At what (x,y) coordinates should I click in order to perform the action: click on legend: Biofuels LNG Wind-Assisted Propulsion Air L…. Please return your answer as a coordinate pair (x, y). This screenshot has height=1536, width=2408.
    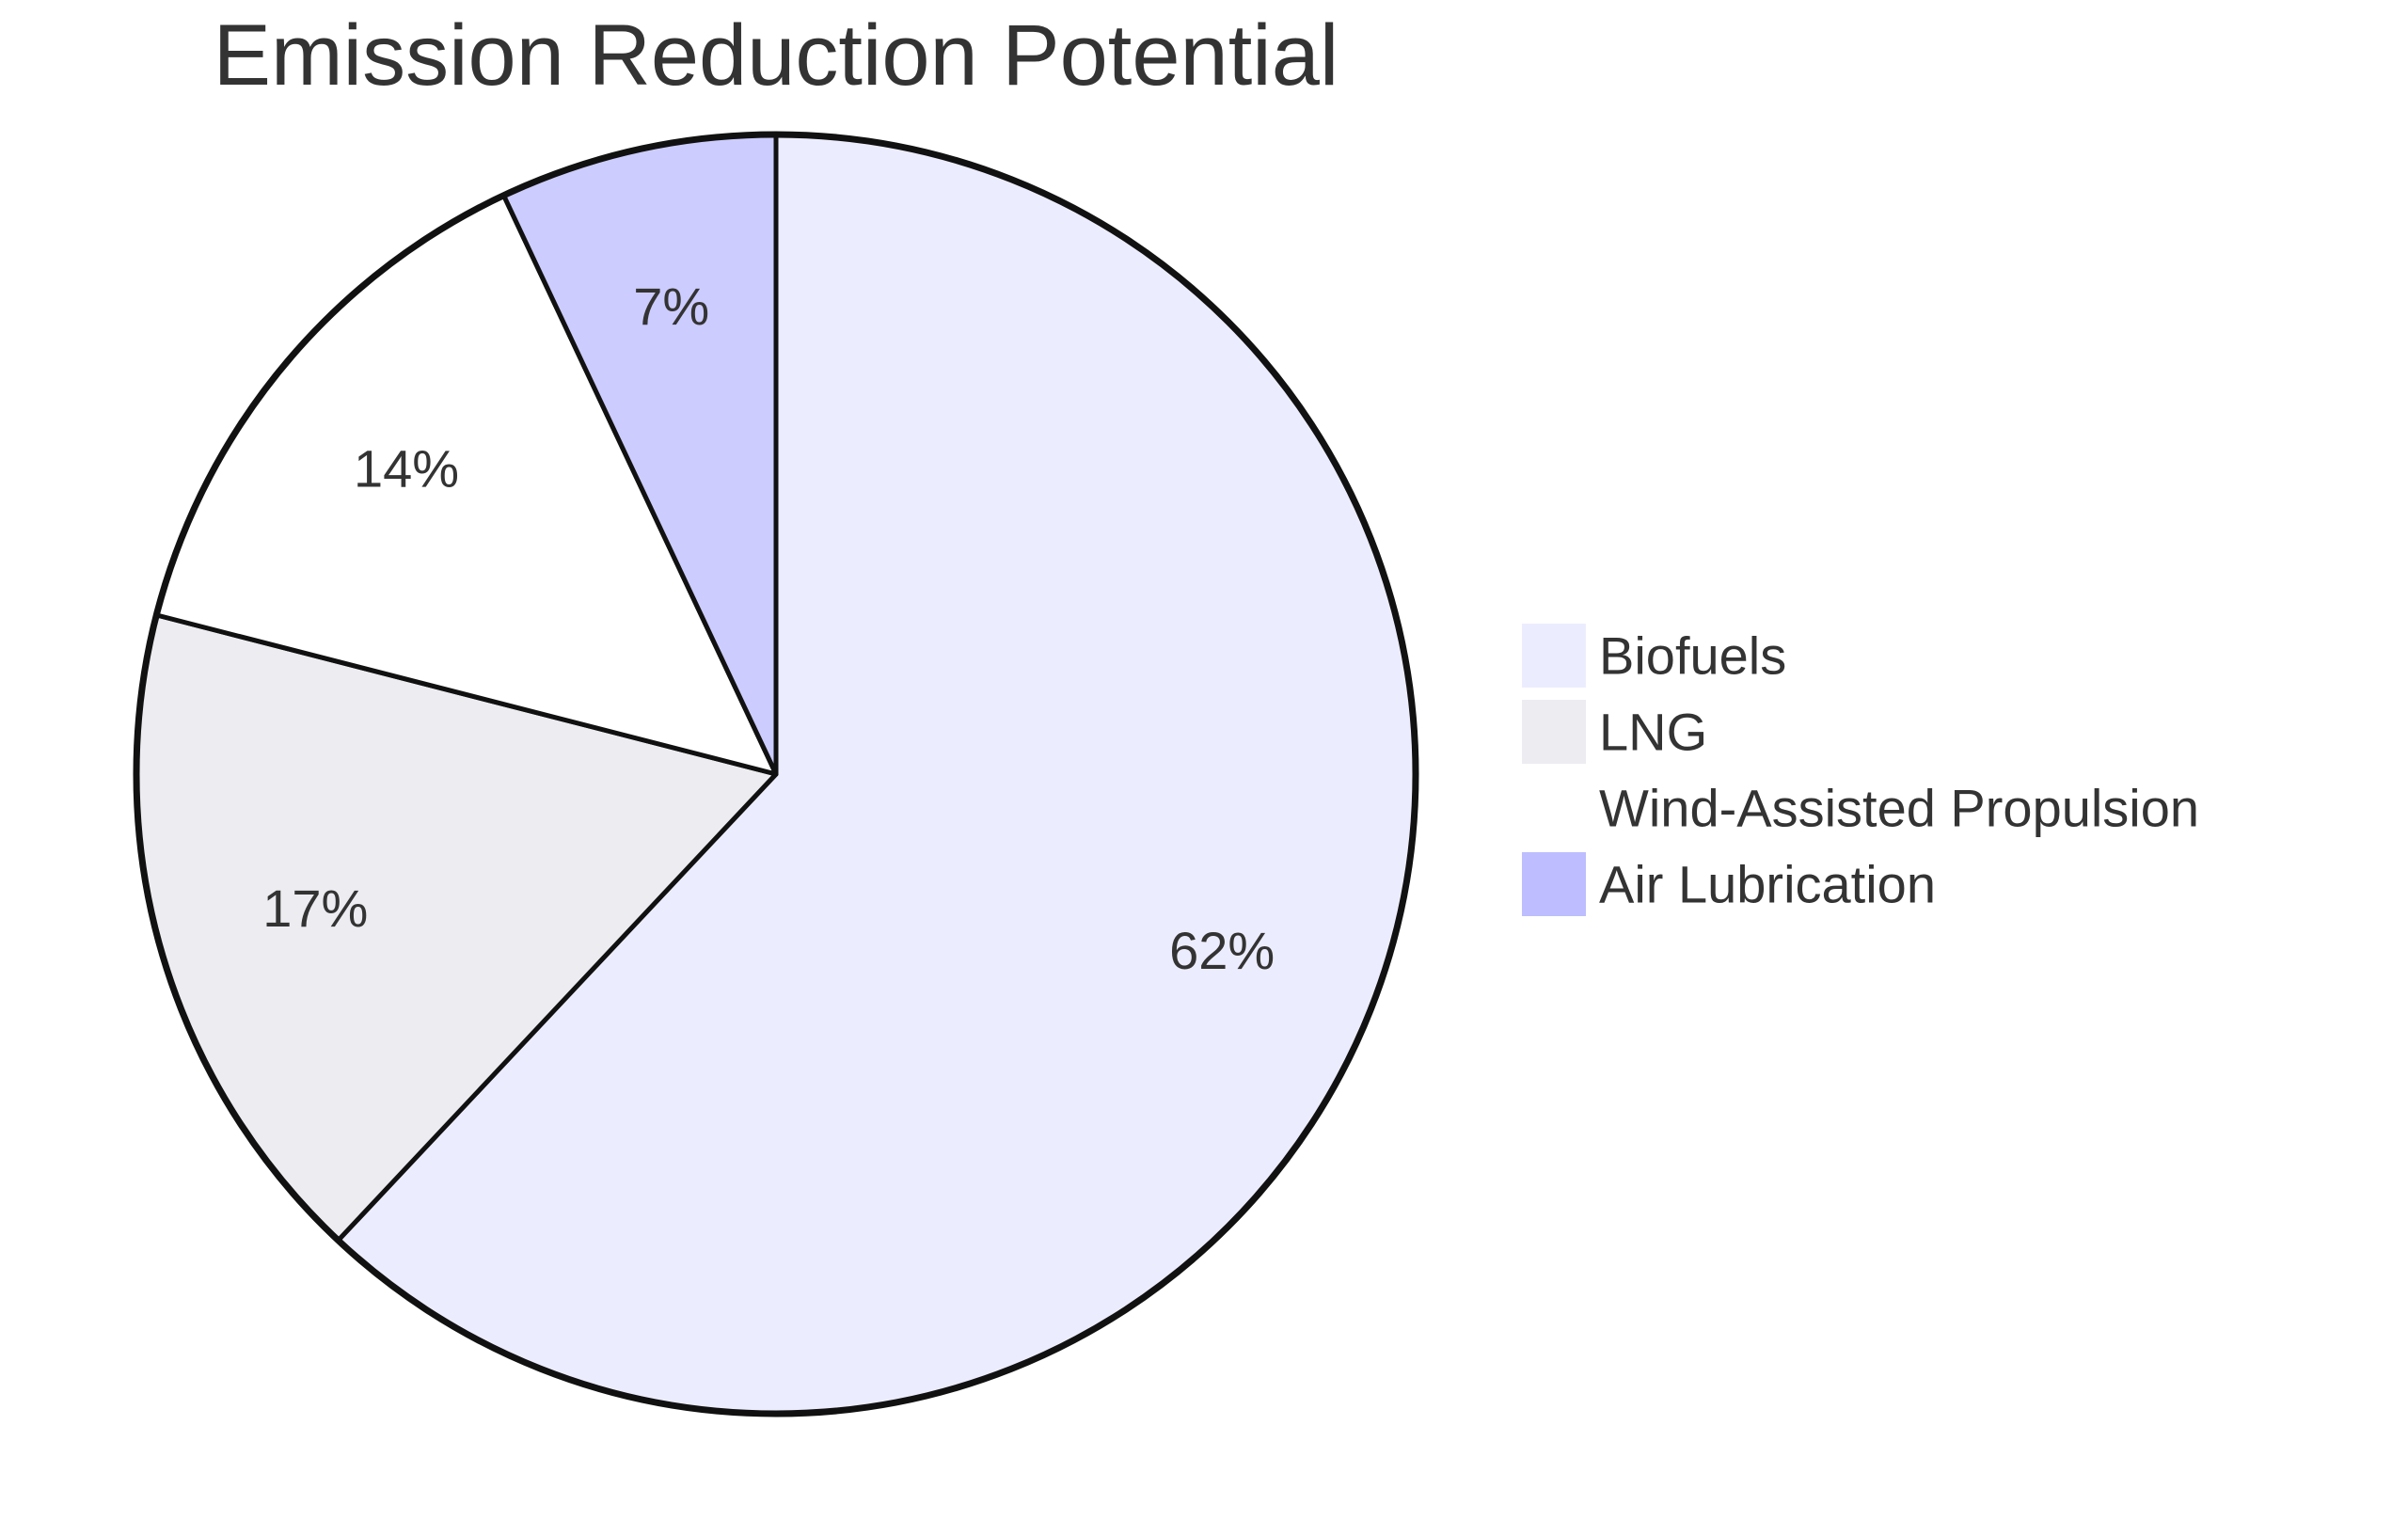
    Looking at the image, I should click on (1861, 770).